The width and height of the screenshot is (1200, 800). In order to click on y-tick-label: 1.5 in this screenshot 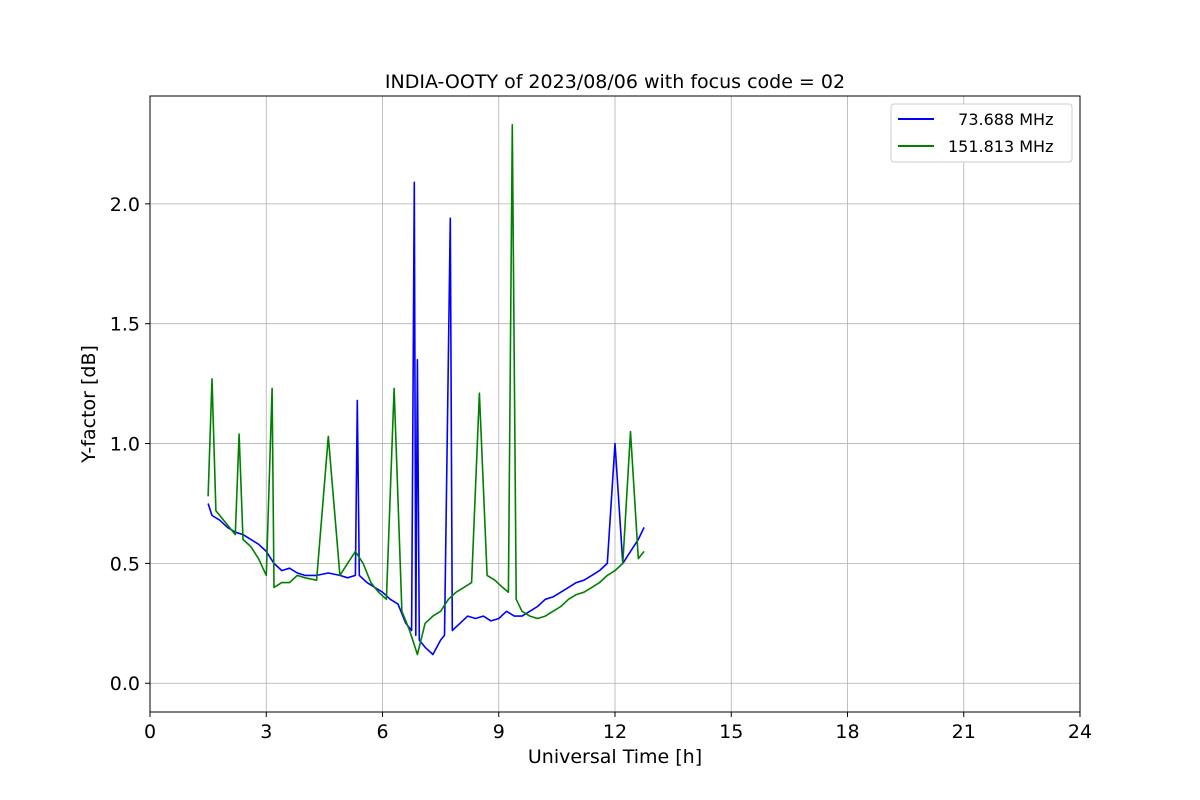, I will do `click(125, 325)`.